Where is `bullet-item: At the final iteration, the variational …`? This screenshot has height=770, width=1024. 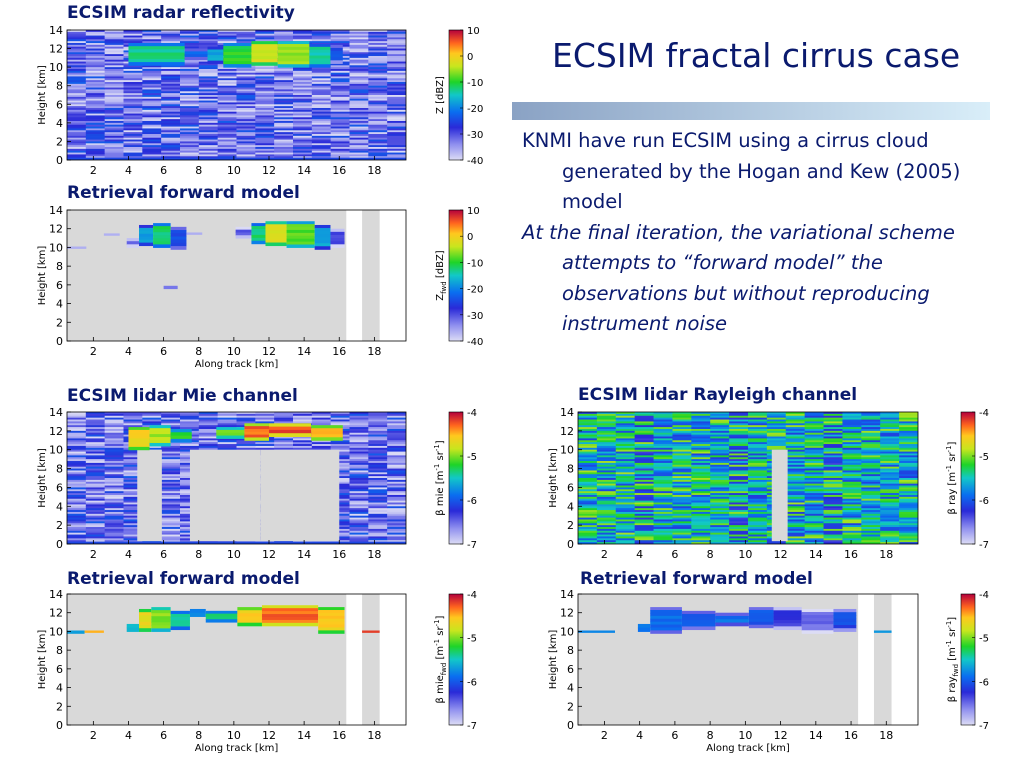
bullet-item: At the final iteration, the variational … is located at coordinates (738, 278).